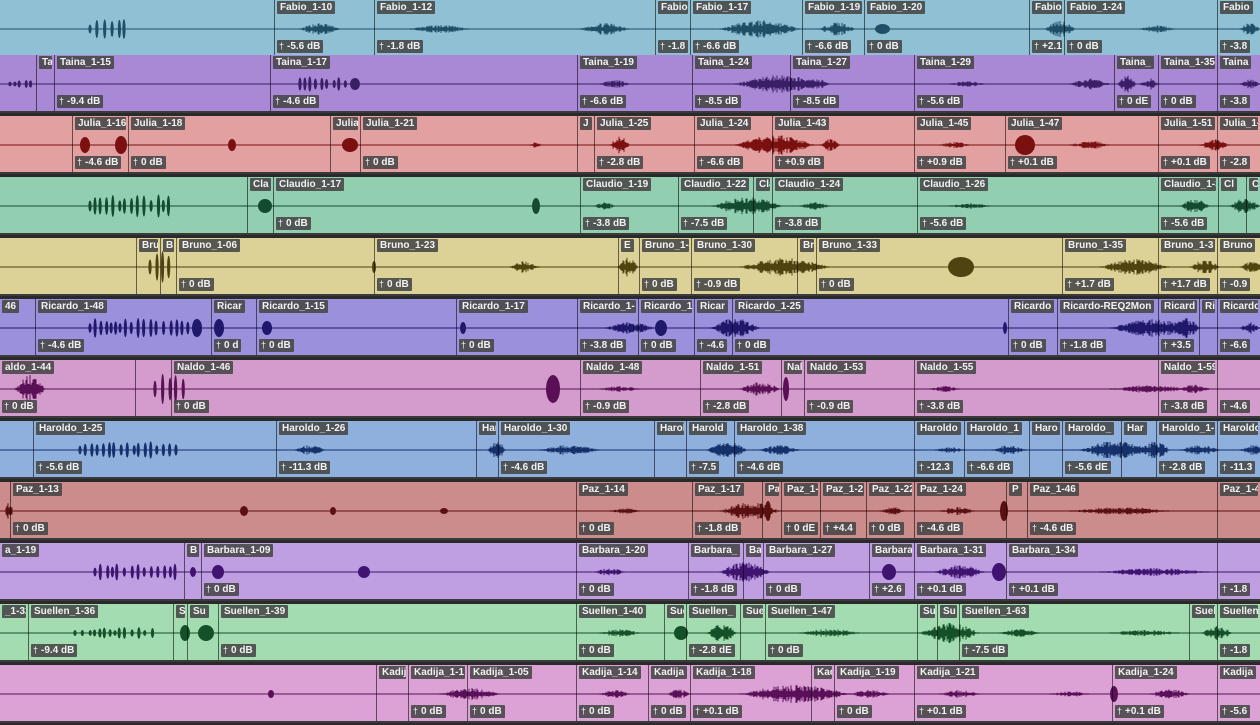 The height and width of the screenshot is (725, 1260). What do you see at coordinates (1047, 7) in the screenshot?
I see `clip-name-label: Fabio` at bounding box center [1047, 7].